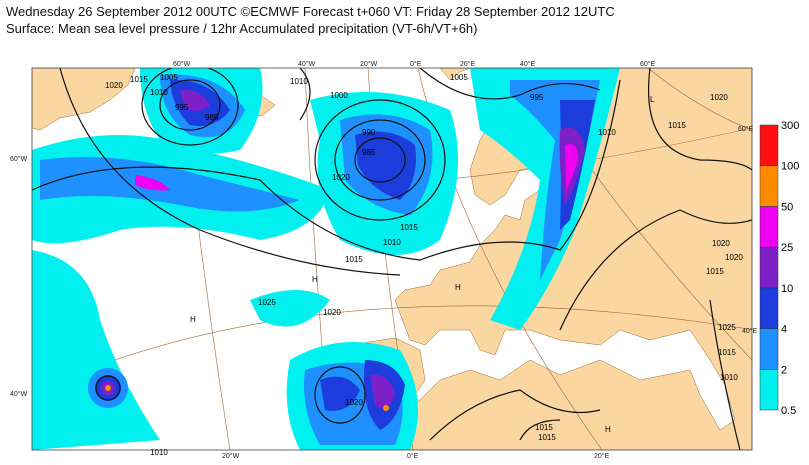  I want to click on legend-label: 0.5, so click(788, 411).